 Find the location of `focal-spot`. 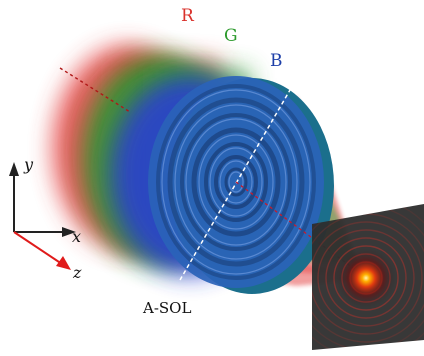

focal-spot is located at coordinates (366, 278).